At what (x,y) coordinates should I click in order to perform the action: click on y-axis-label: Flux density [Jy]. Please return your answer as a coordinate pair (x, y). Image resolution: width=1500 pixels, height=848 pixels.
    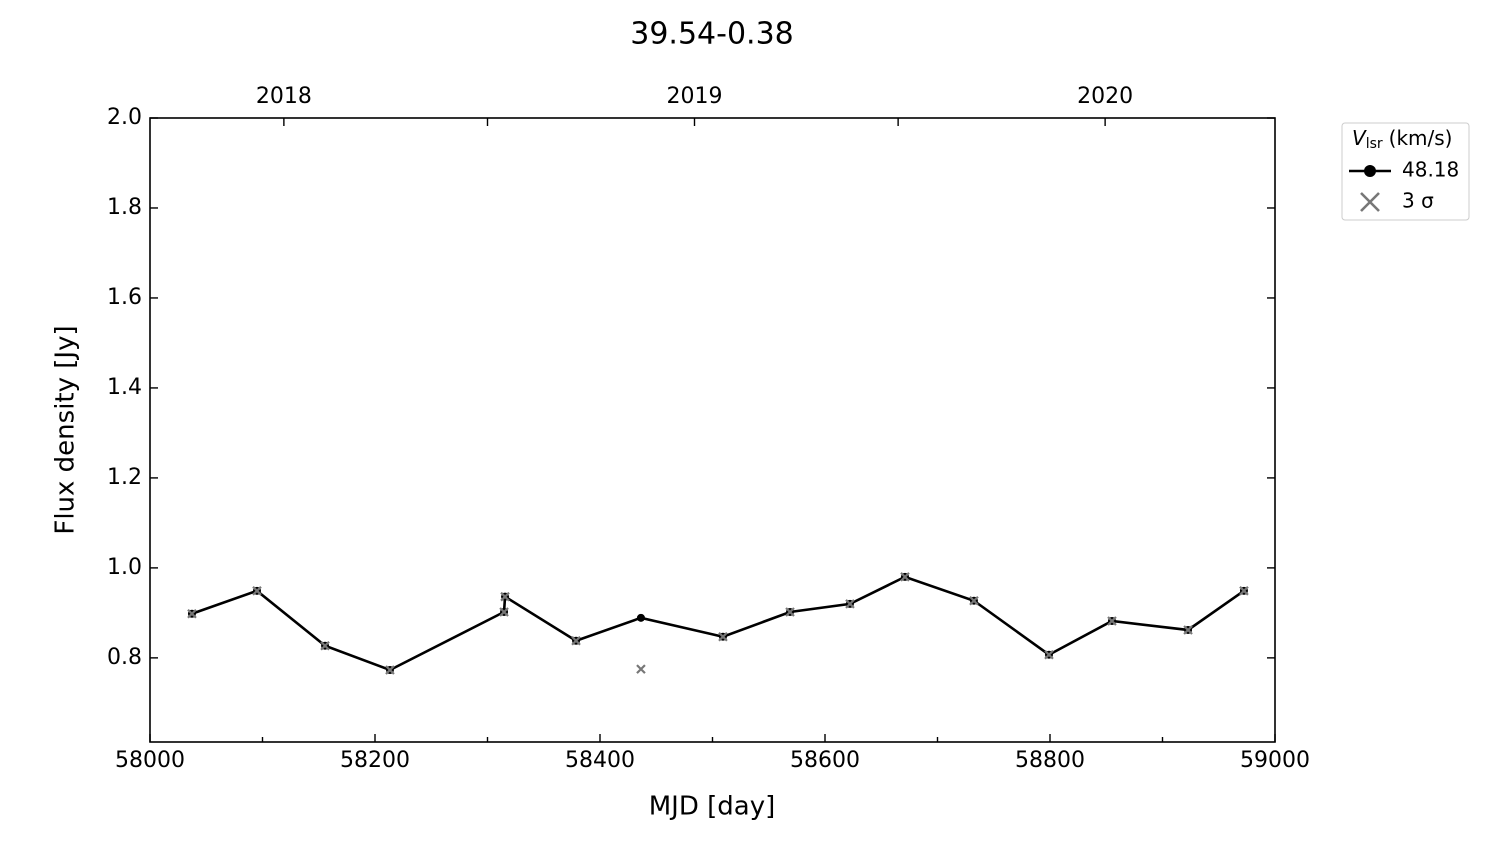
    Looking at the image, I should click on (66, 429).